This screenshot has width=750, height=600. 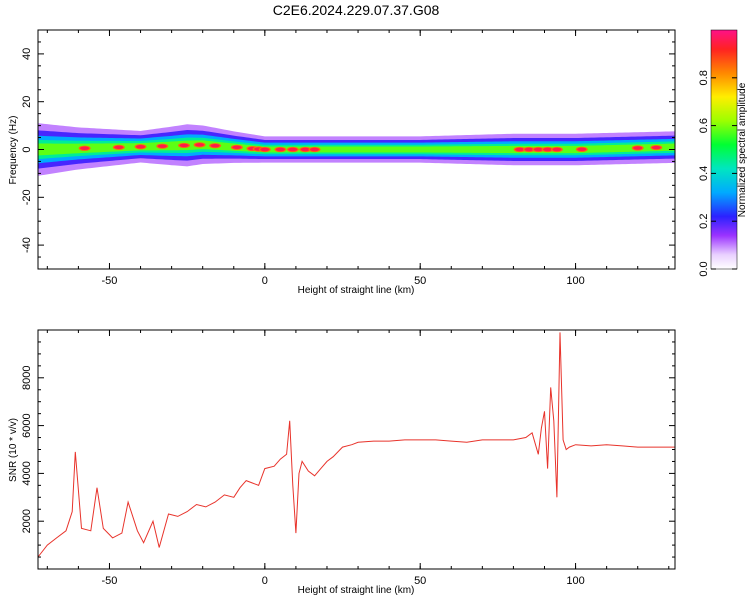 I want to click on spectrogram-xtick-label: 100, so click(x=575, y=281).